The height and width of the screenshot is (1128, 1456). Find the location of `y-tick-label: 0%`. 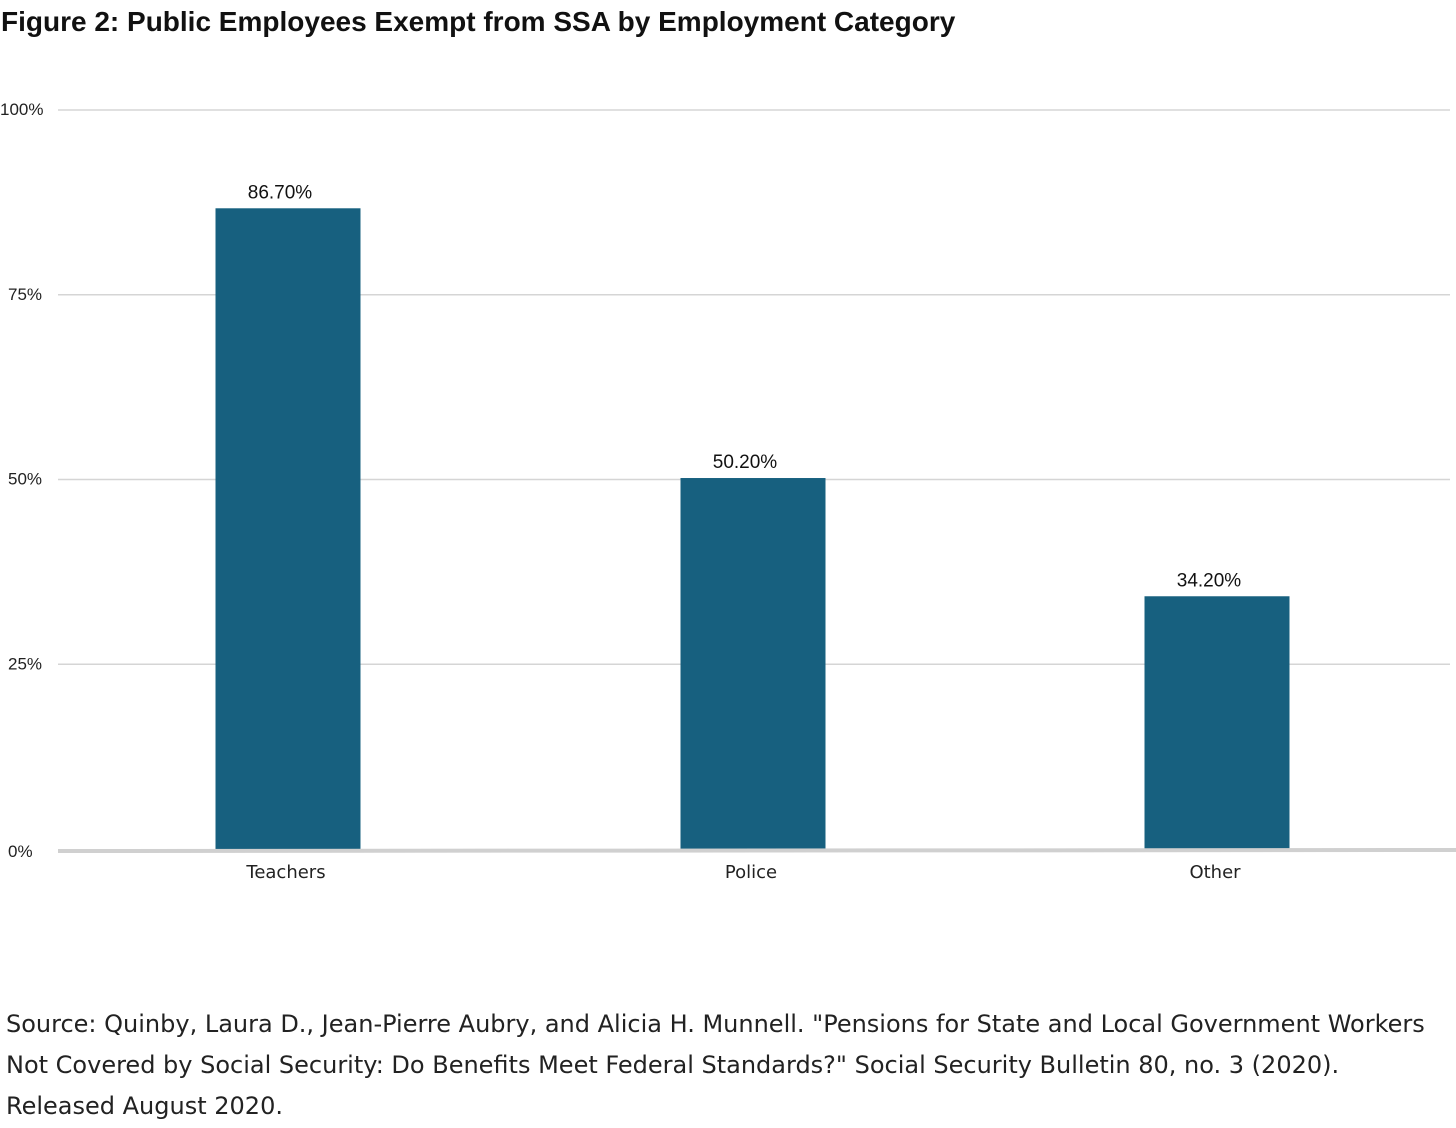

y-tick-label: 0% is located at coordinates (20, 851).